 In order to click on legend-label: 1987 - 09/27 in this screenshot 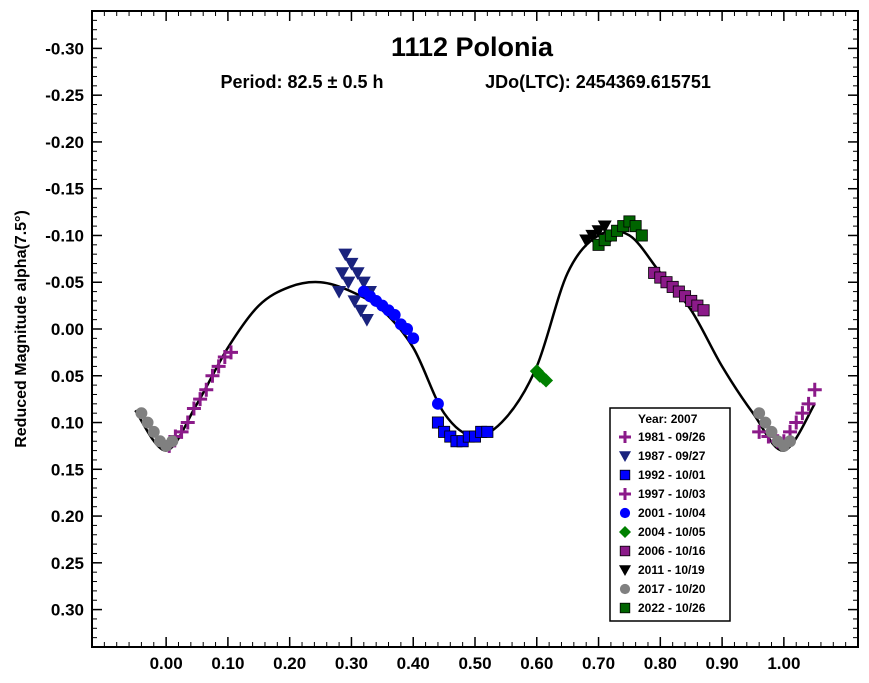, I will do `click(672, 456)`.